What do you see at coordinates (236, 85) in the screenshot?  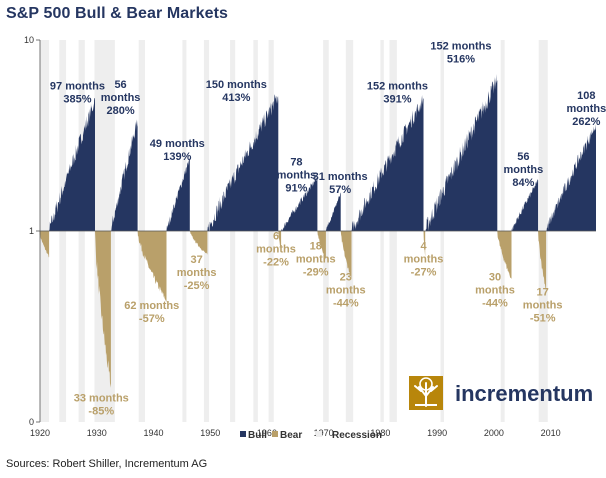 I see `label-line: 150 months` at bounding box center [236, 85].